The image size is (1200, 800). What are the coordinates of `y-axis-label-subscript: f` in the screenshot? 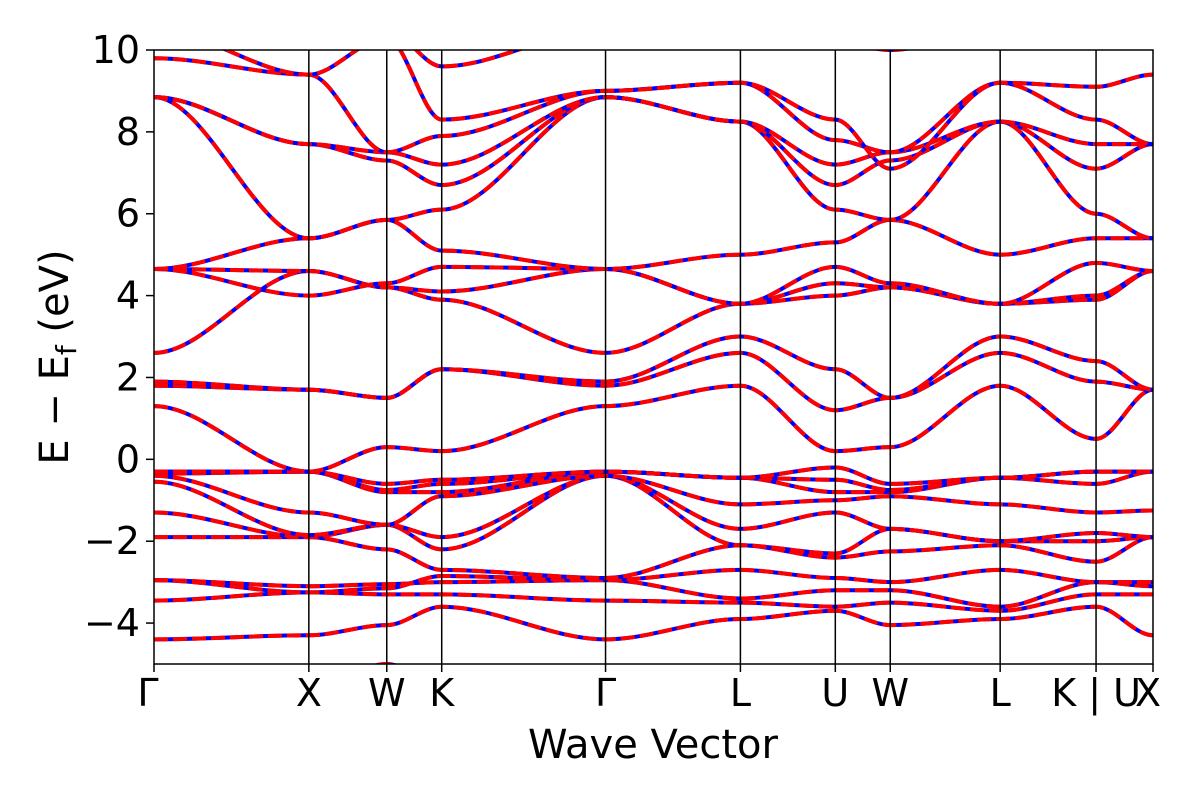 It's located at (66, 349).